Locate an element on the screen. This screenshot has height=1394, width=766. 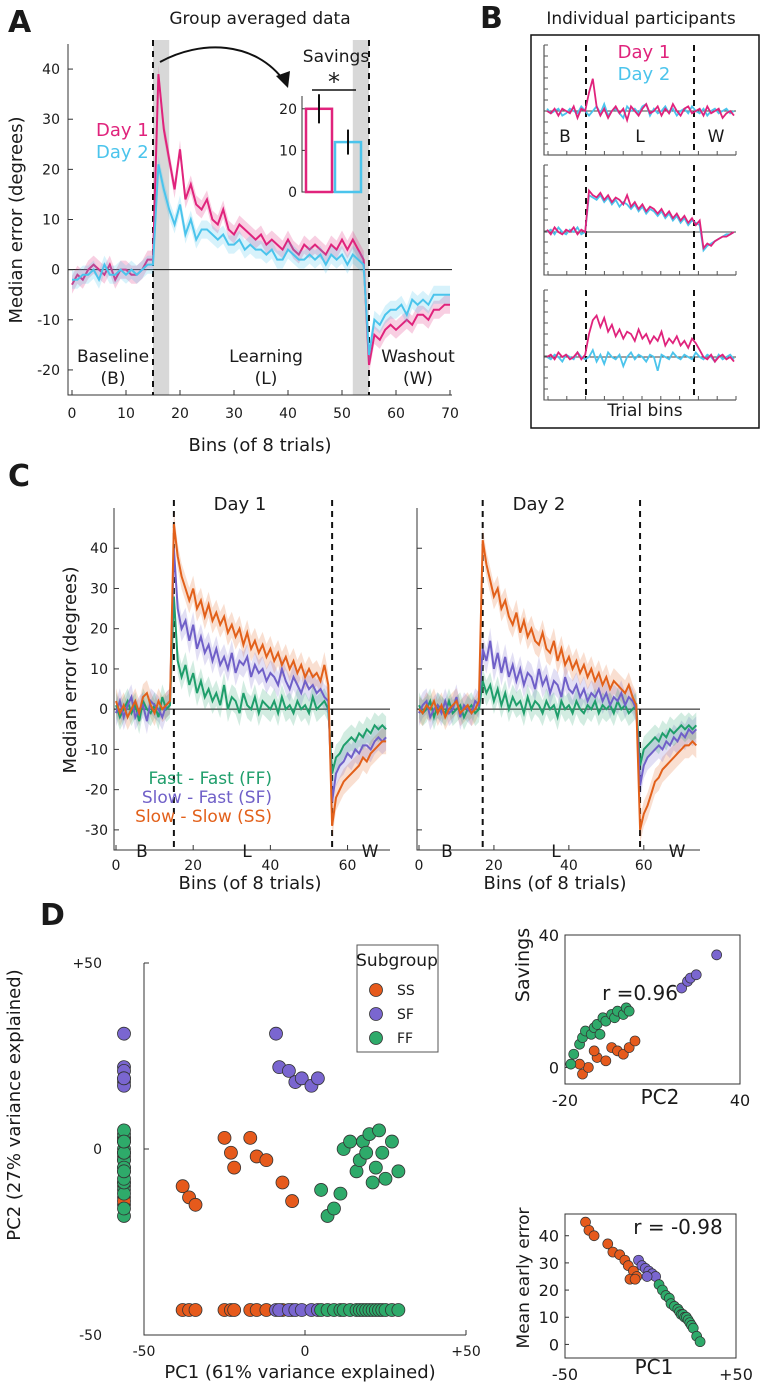
c-axes is located at coordinates (251, 679).